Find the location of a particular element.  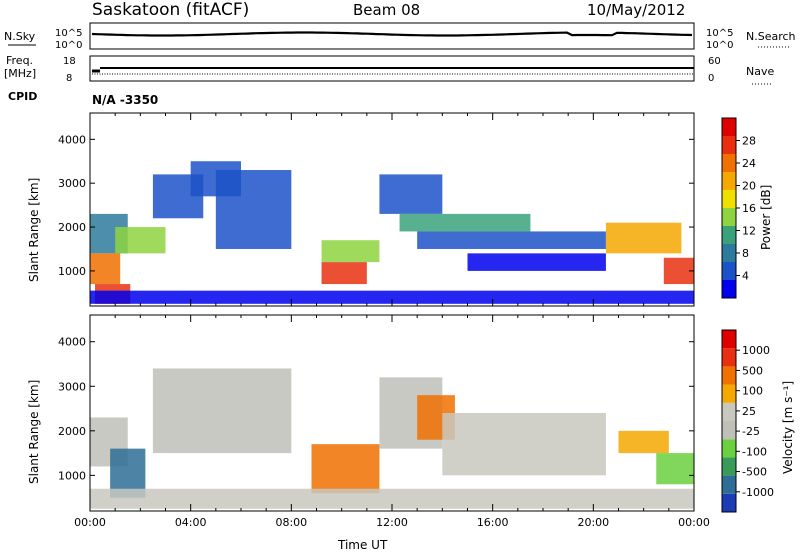

velocity-x-tick-label: 12:00 is located at coordinates (392, 522).